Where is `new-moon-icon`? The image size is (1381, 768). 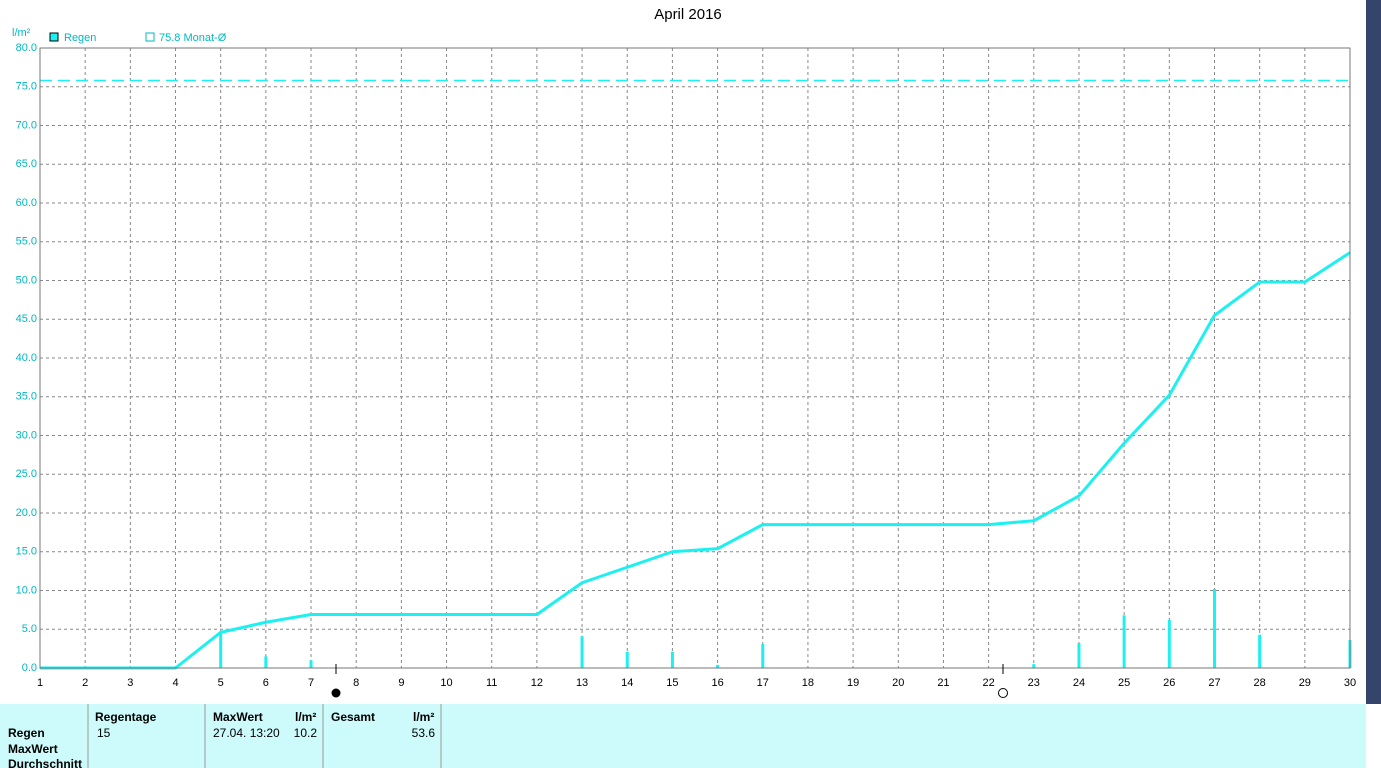
new-moon-icon is located at coordinates (1003, 693).